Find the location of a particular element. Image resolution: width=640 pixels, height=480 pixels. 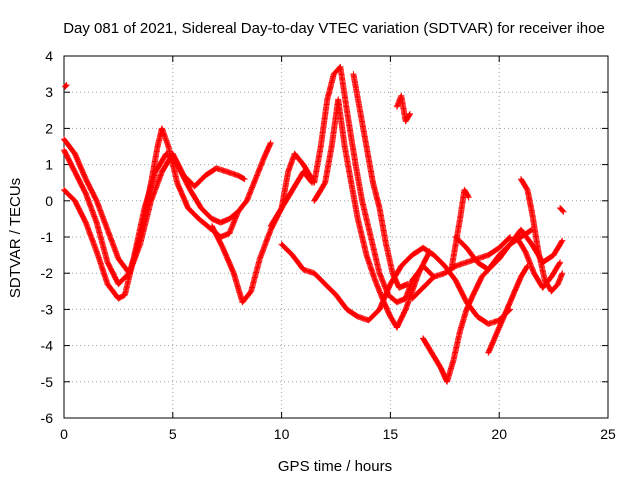

x-axis-label: GPS time / hours is located at coordinates (335, 466).